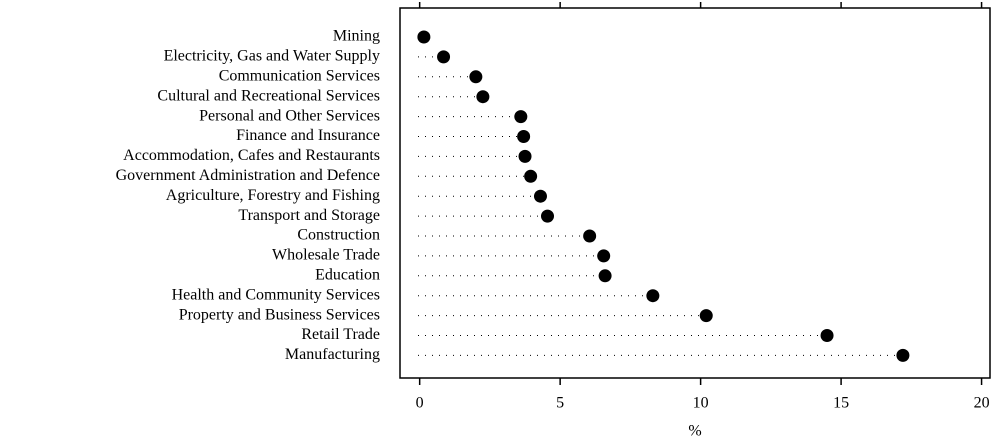 This screenshot has width=993, height=441. Describe the element at coordinates (308, 135) in the screenshot. I see `y-tick-label: Finance and Insurance` at that location.